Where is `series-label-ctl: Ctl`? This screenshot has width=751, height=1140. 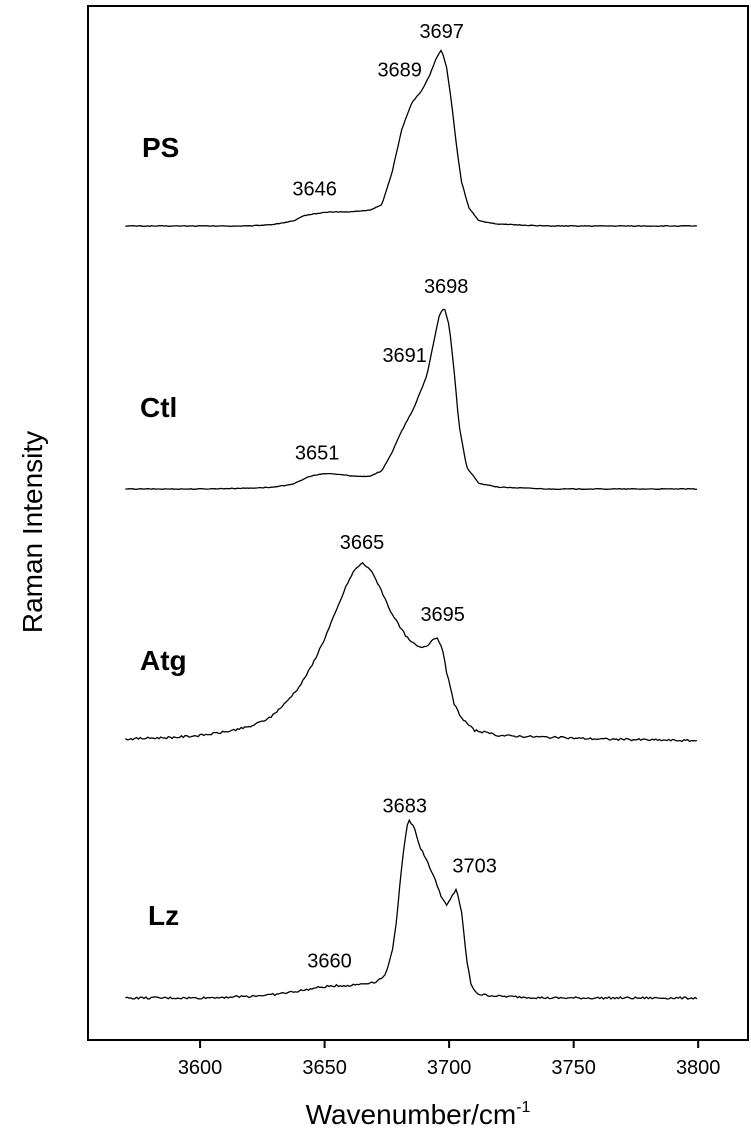 series-label-ctl: Ctl is located at coordinates (158, 407).